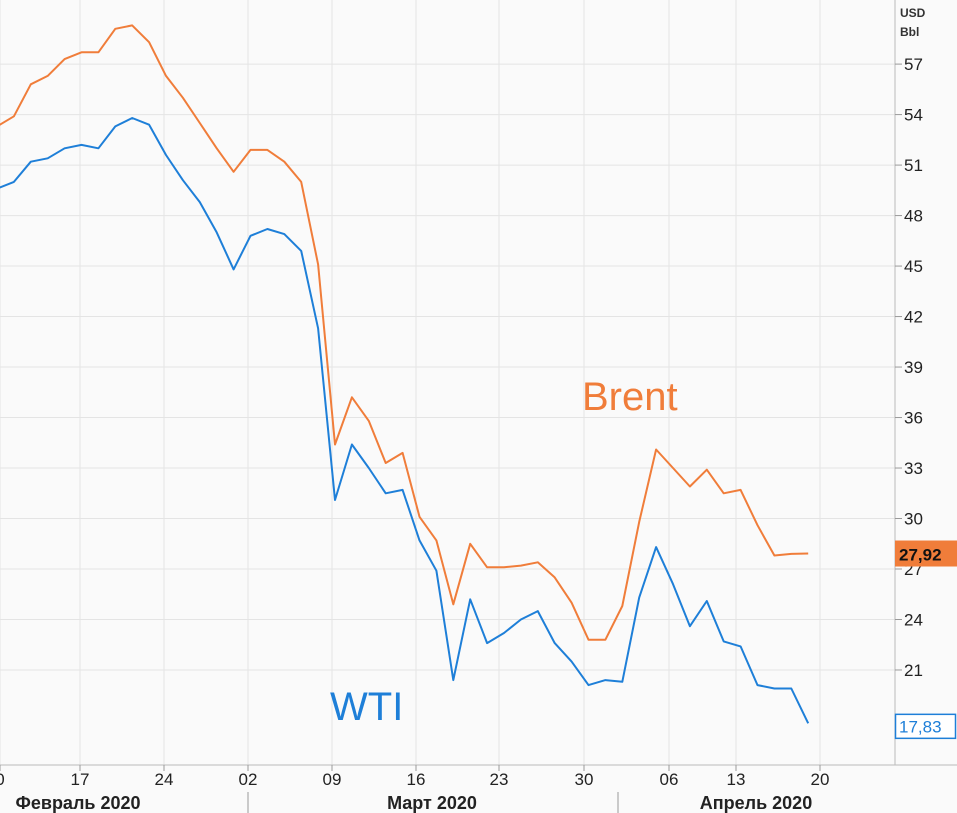 This screenshot has width=957, height=813. What do you see at coordinates (584, 779) in the screenshot?
I see `x-tick-label: 30` at bounding box center [584, 779].